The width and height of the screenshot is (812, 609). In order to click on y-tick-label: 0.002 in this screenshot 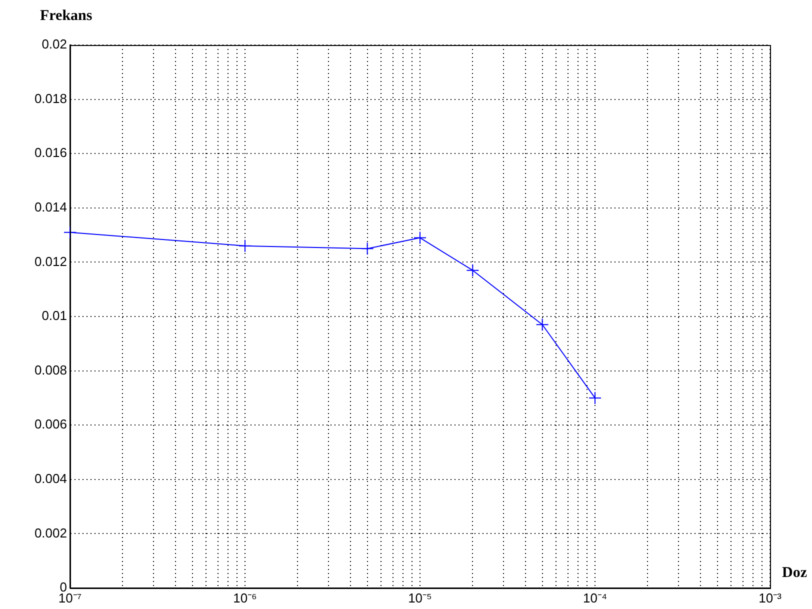, I will do `click(50, 532)`.